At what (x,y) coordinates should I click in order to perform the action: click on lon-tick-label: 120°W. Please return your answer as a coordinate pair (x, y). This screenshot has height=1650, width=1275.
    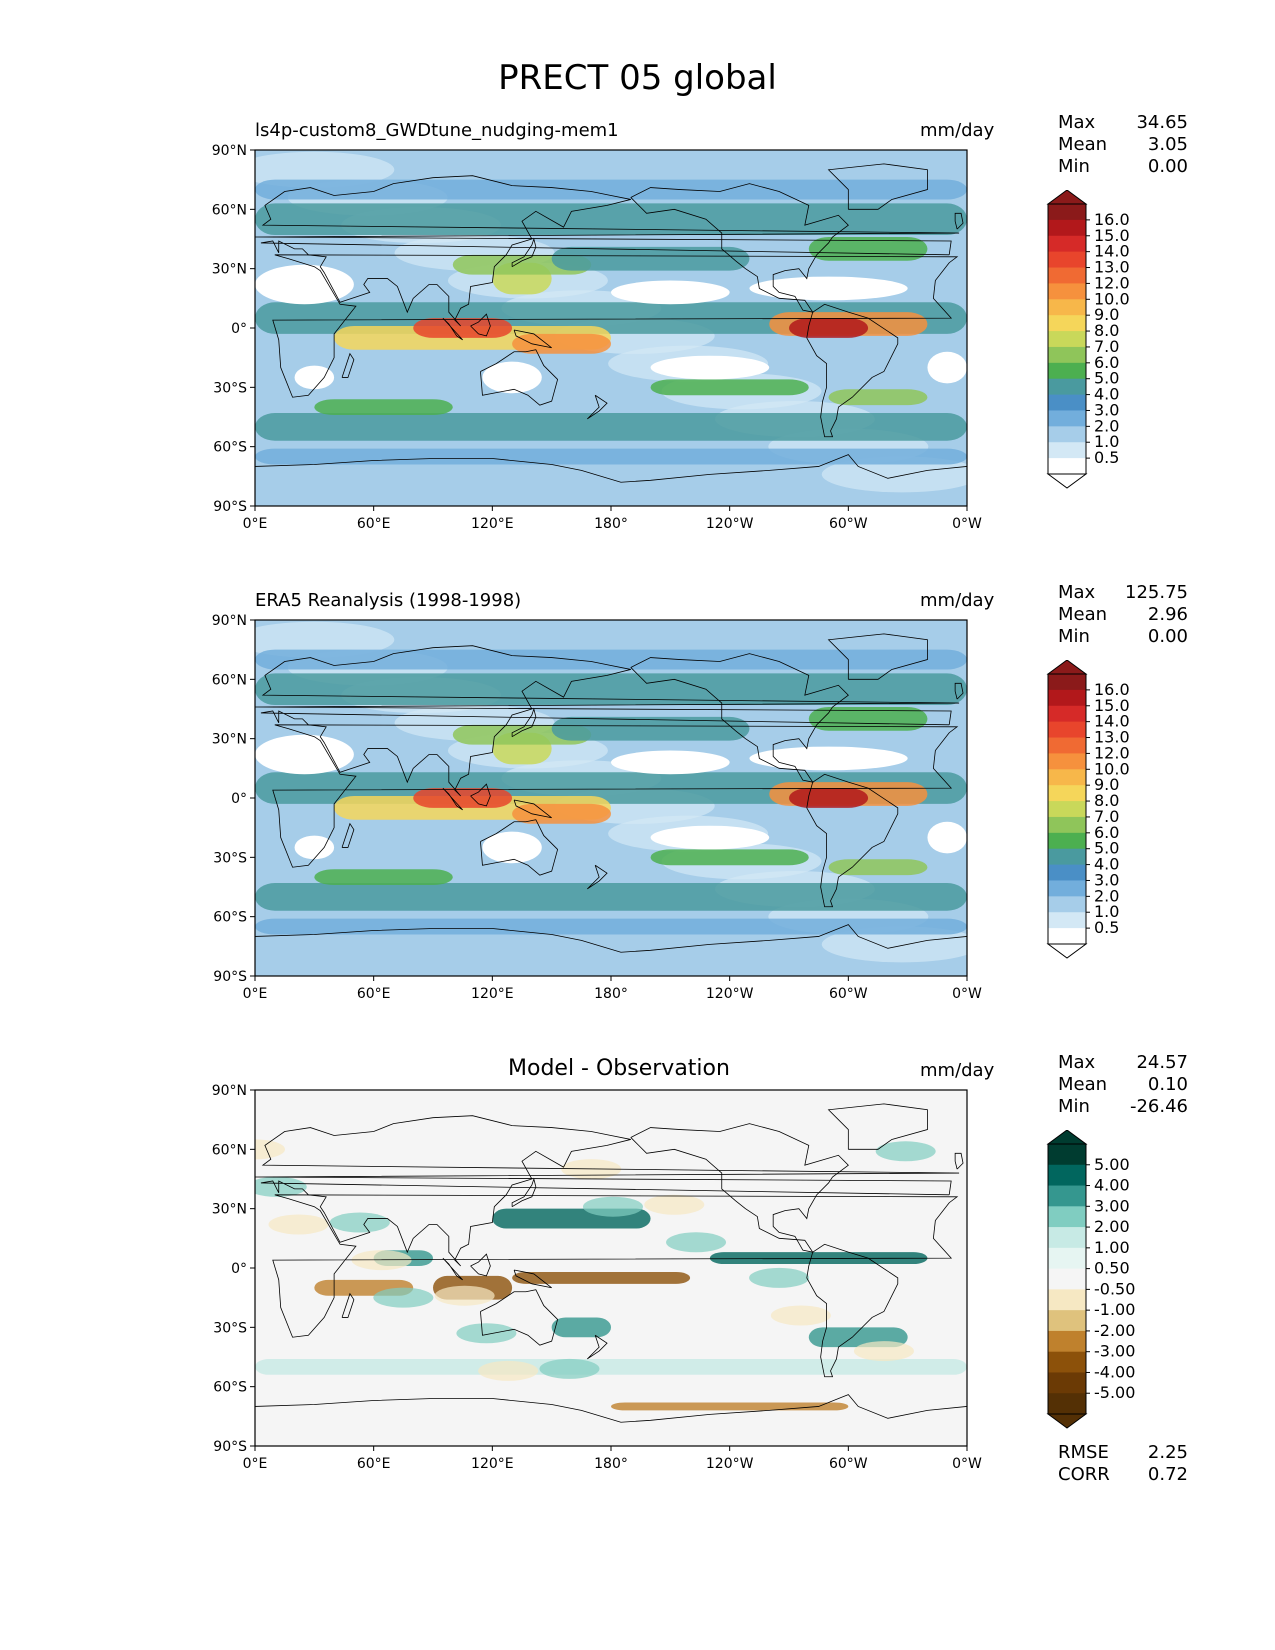
    Looking at the image, I should click on (730, 1464).